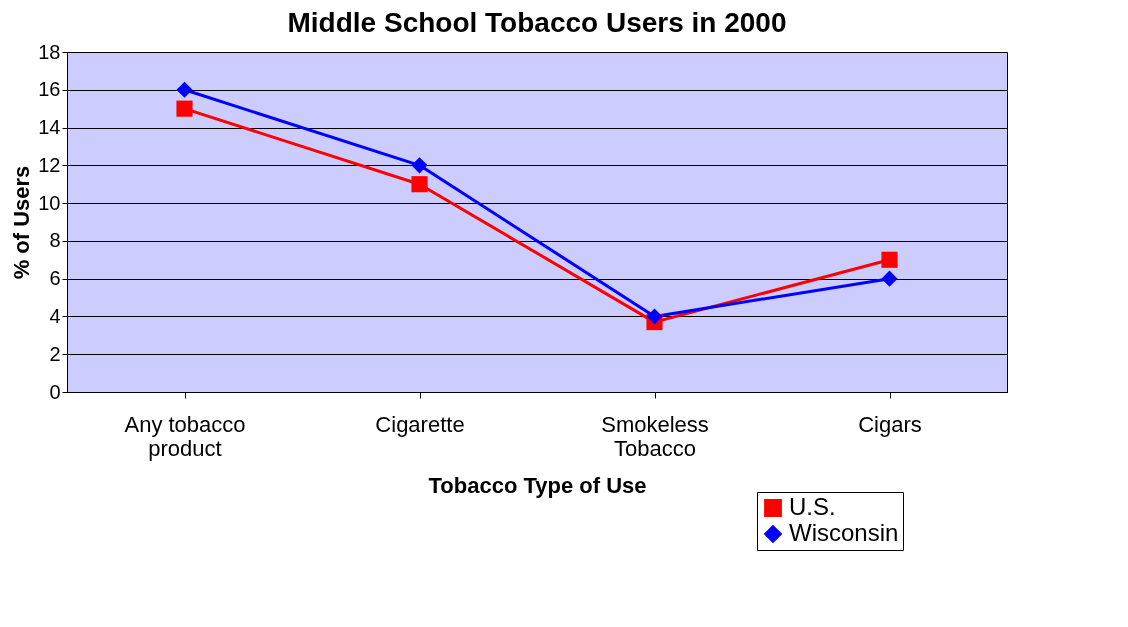 The height and width of the screenshot is (627, 1128). Describe the element at coordinates (55, 240) in the screenshot. I see `y-tick-label: 8` at that location.